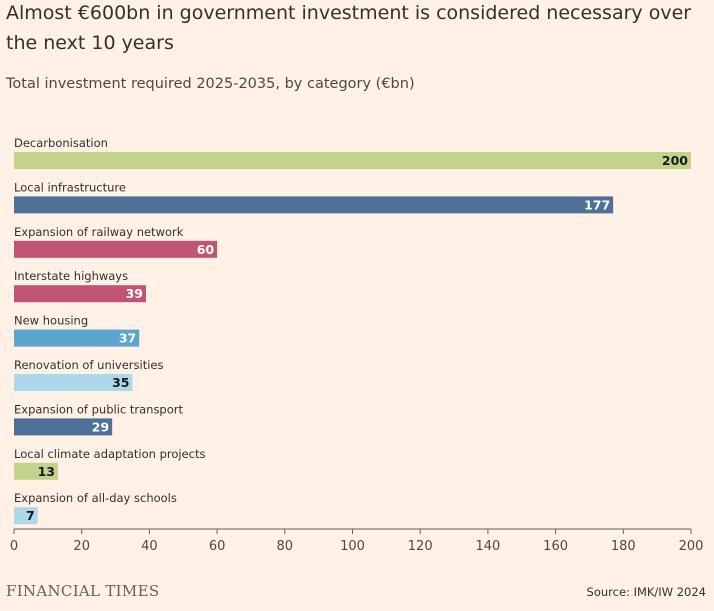  Describe the element at coordinates (217, 546) in the screenshot. I see `x-tick-label: 60` at that location.